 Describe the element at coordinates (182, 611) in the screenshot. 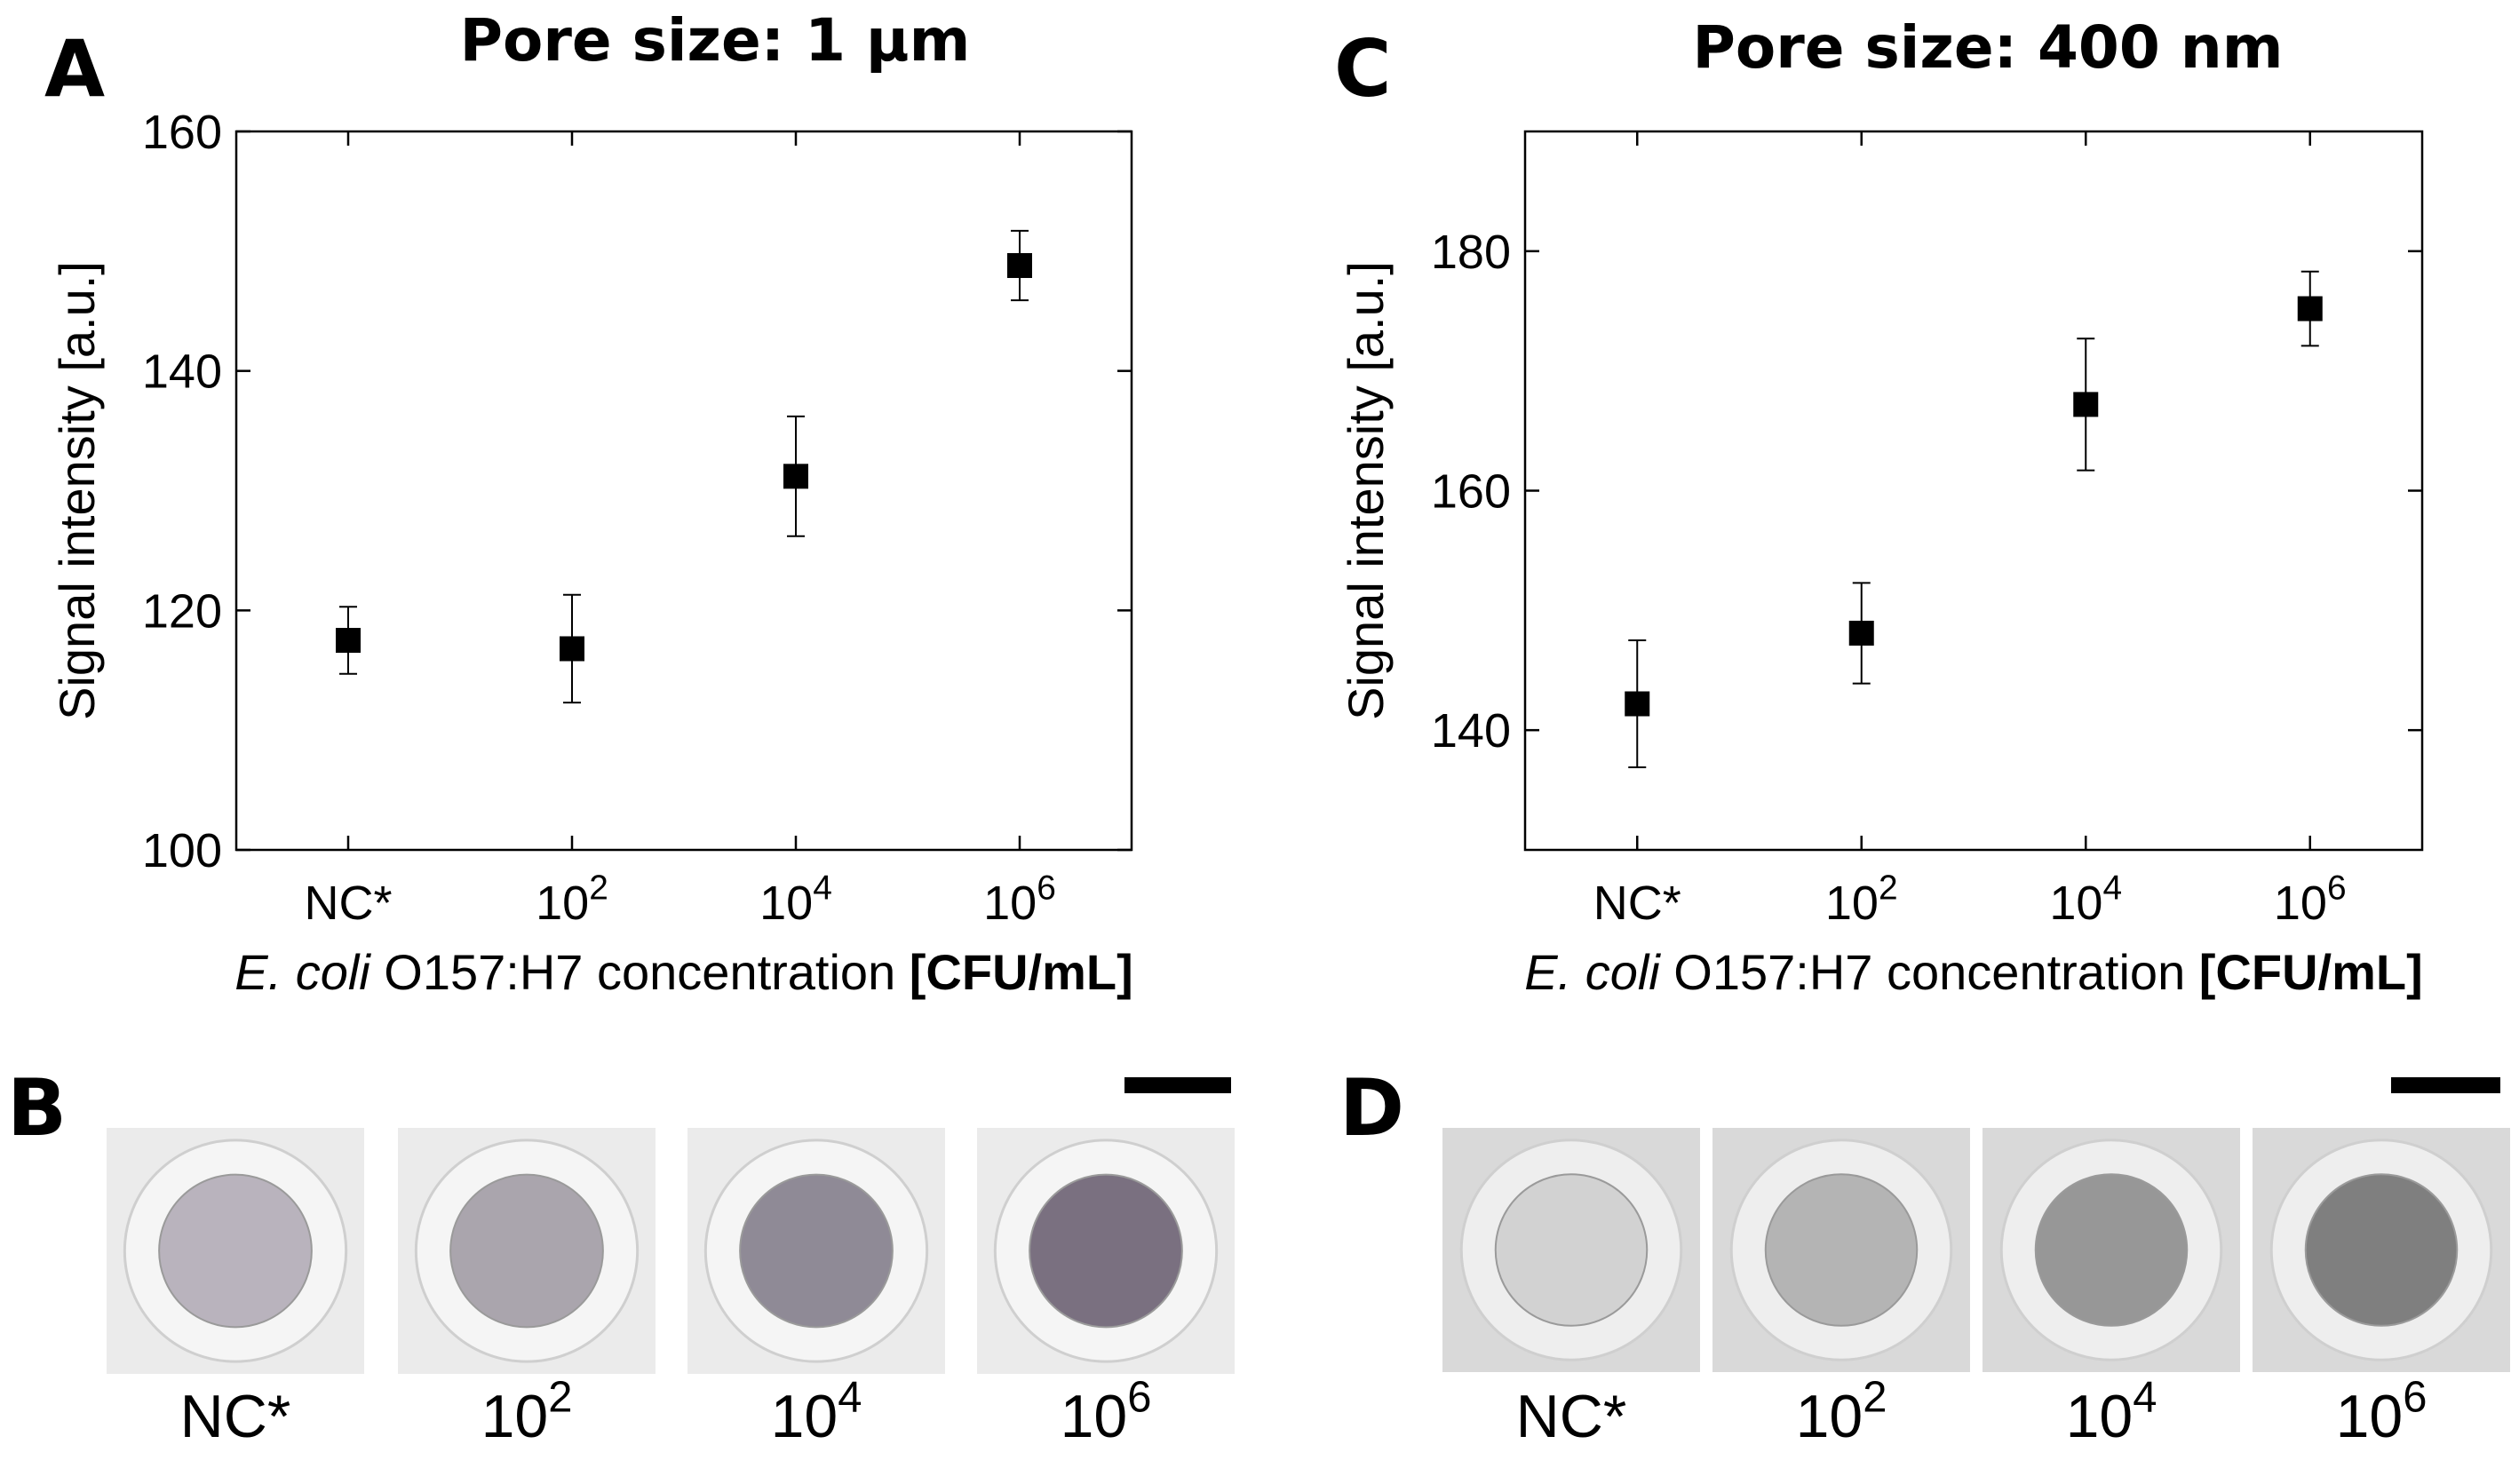

I see `y-tick-label: 120` at that location.